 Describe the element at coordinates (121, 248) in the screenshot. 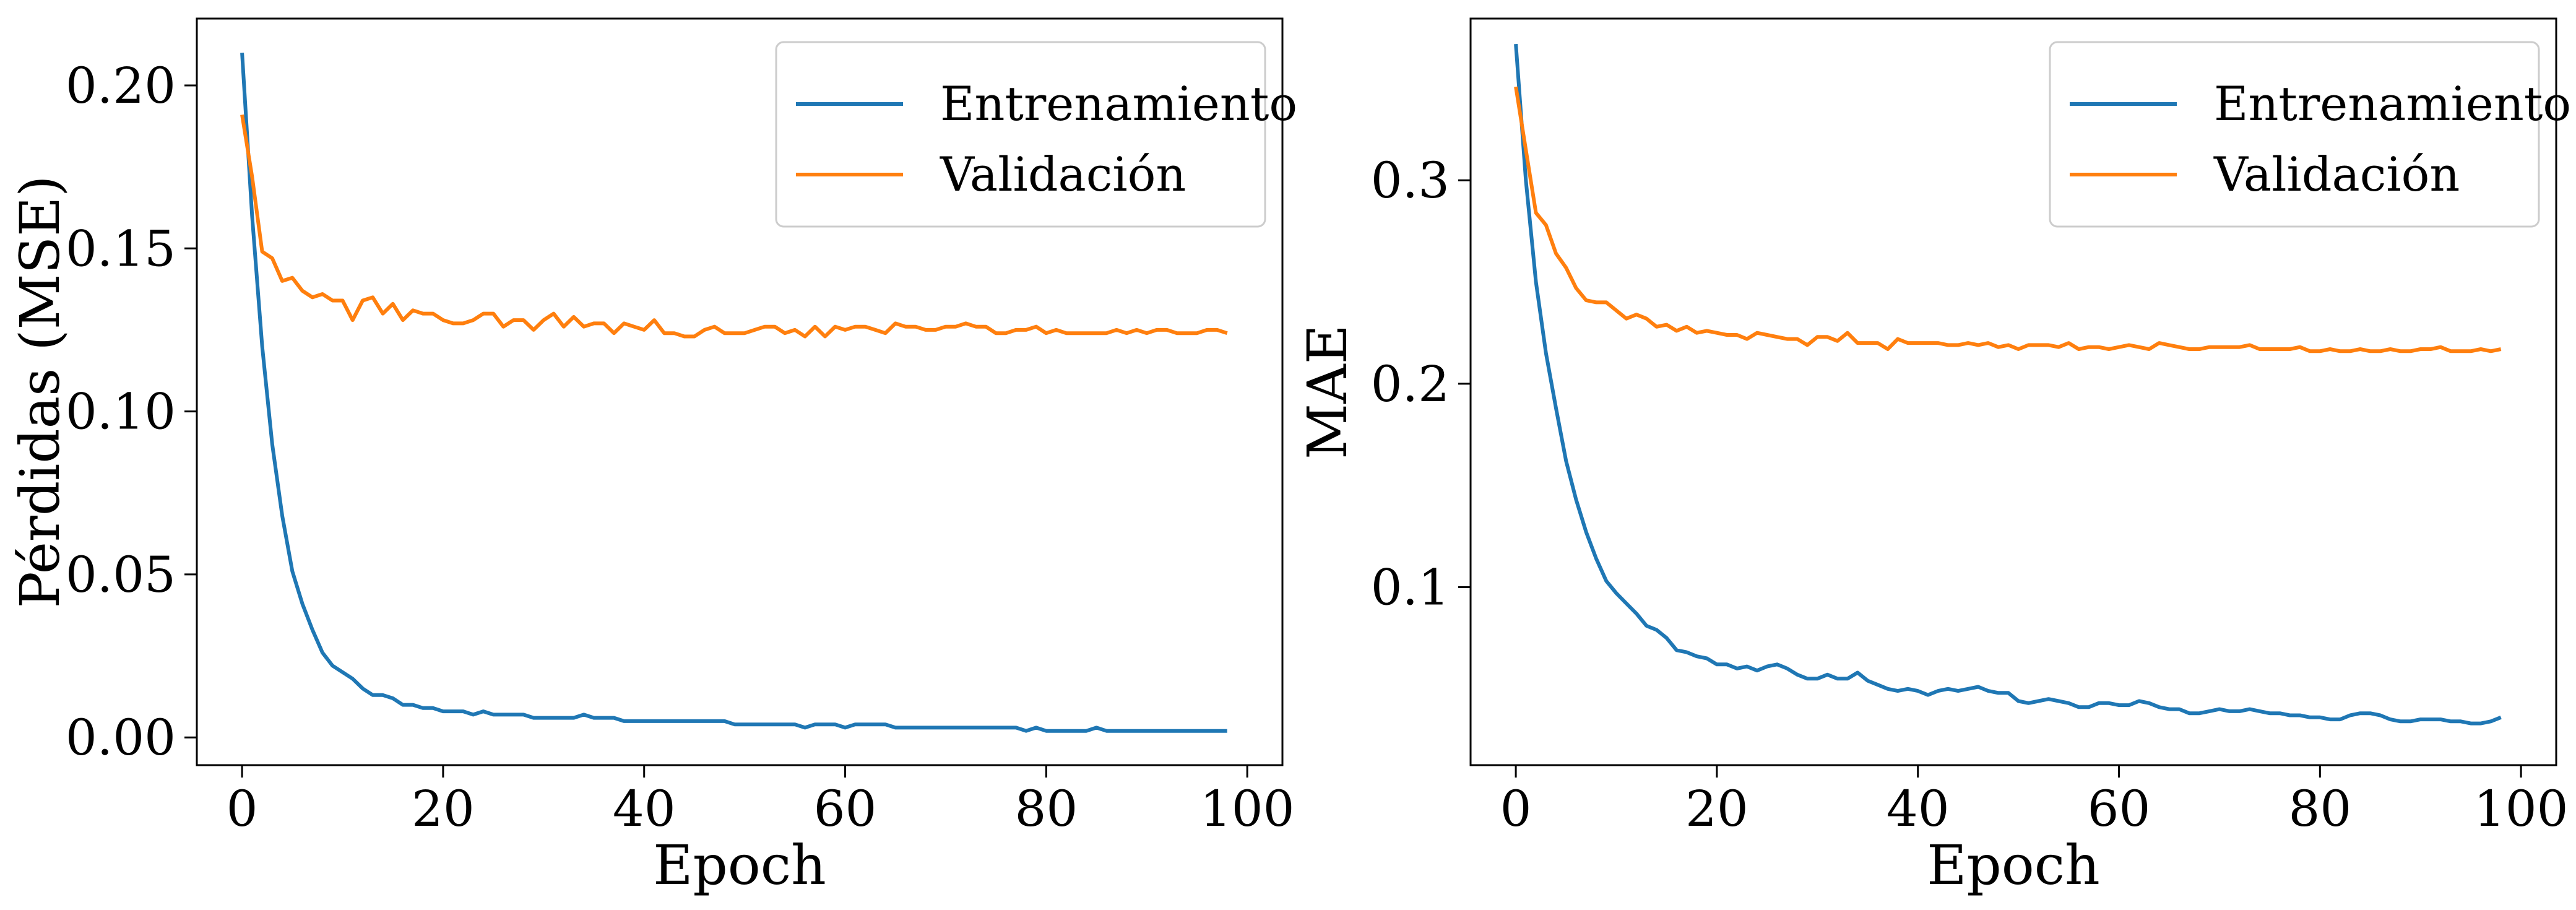

I see `y-tick-label: 0.15` at that location.